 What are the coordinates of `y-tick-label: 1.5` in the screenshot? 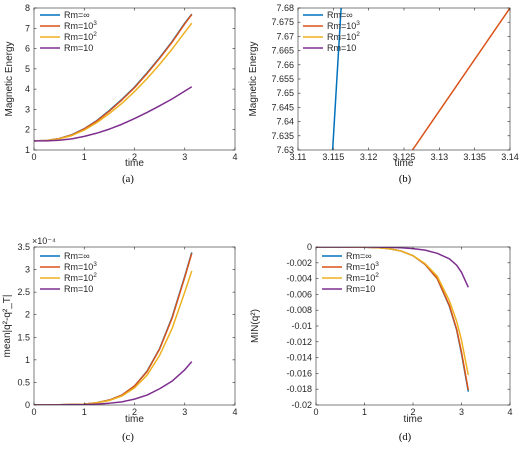 It's located at (23, 337).